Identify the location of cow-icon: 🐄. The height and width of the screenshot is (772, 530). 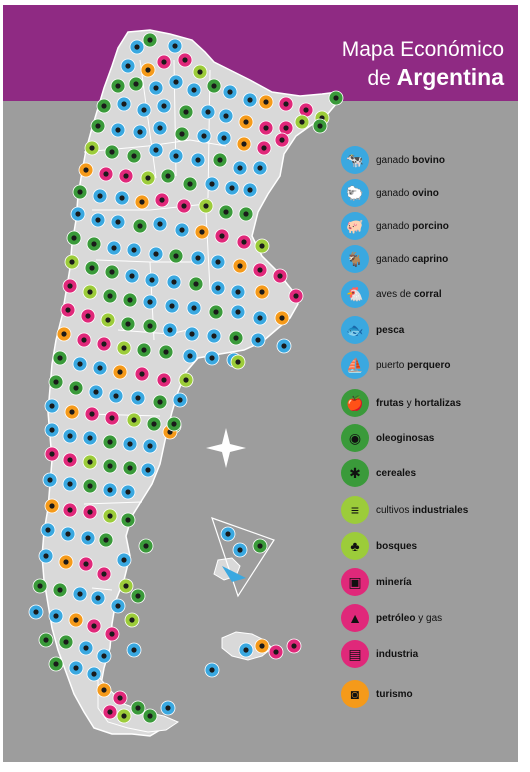
(355, 160).